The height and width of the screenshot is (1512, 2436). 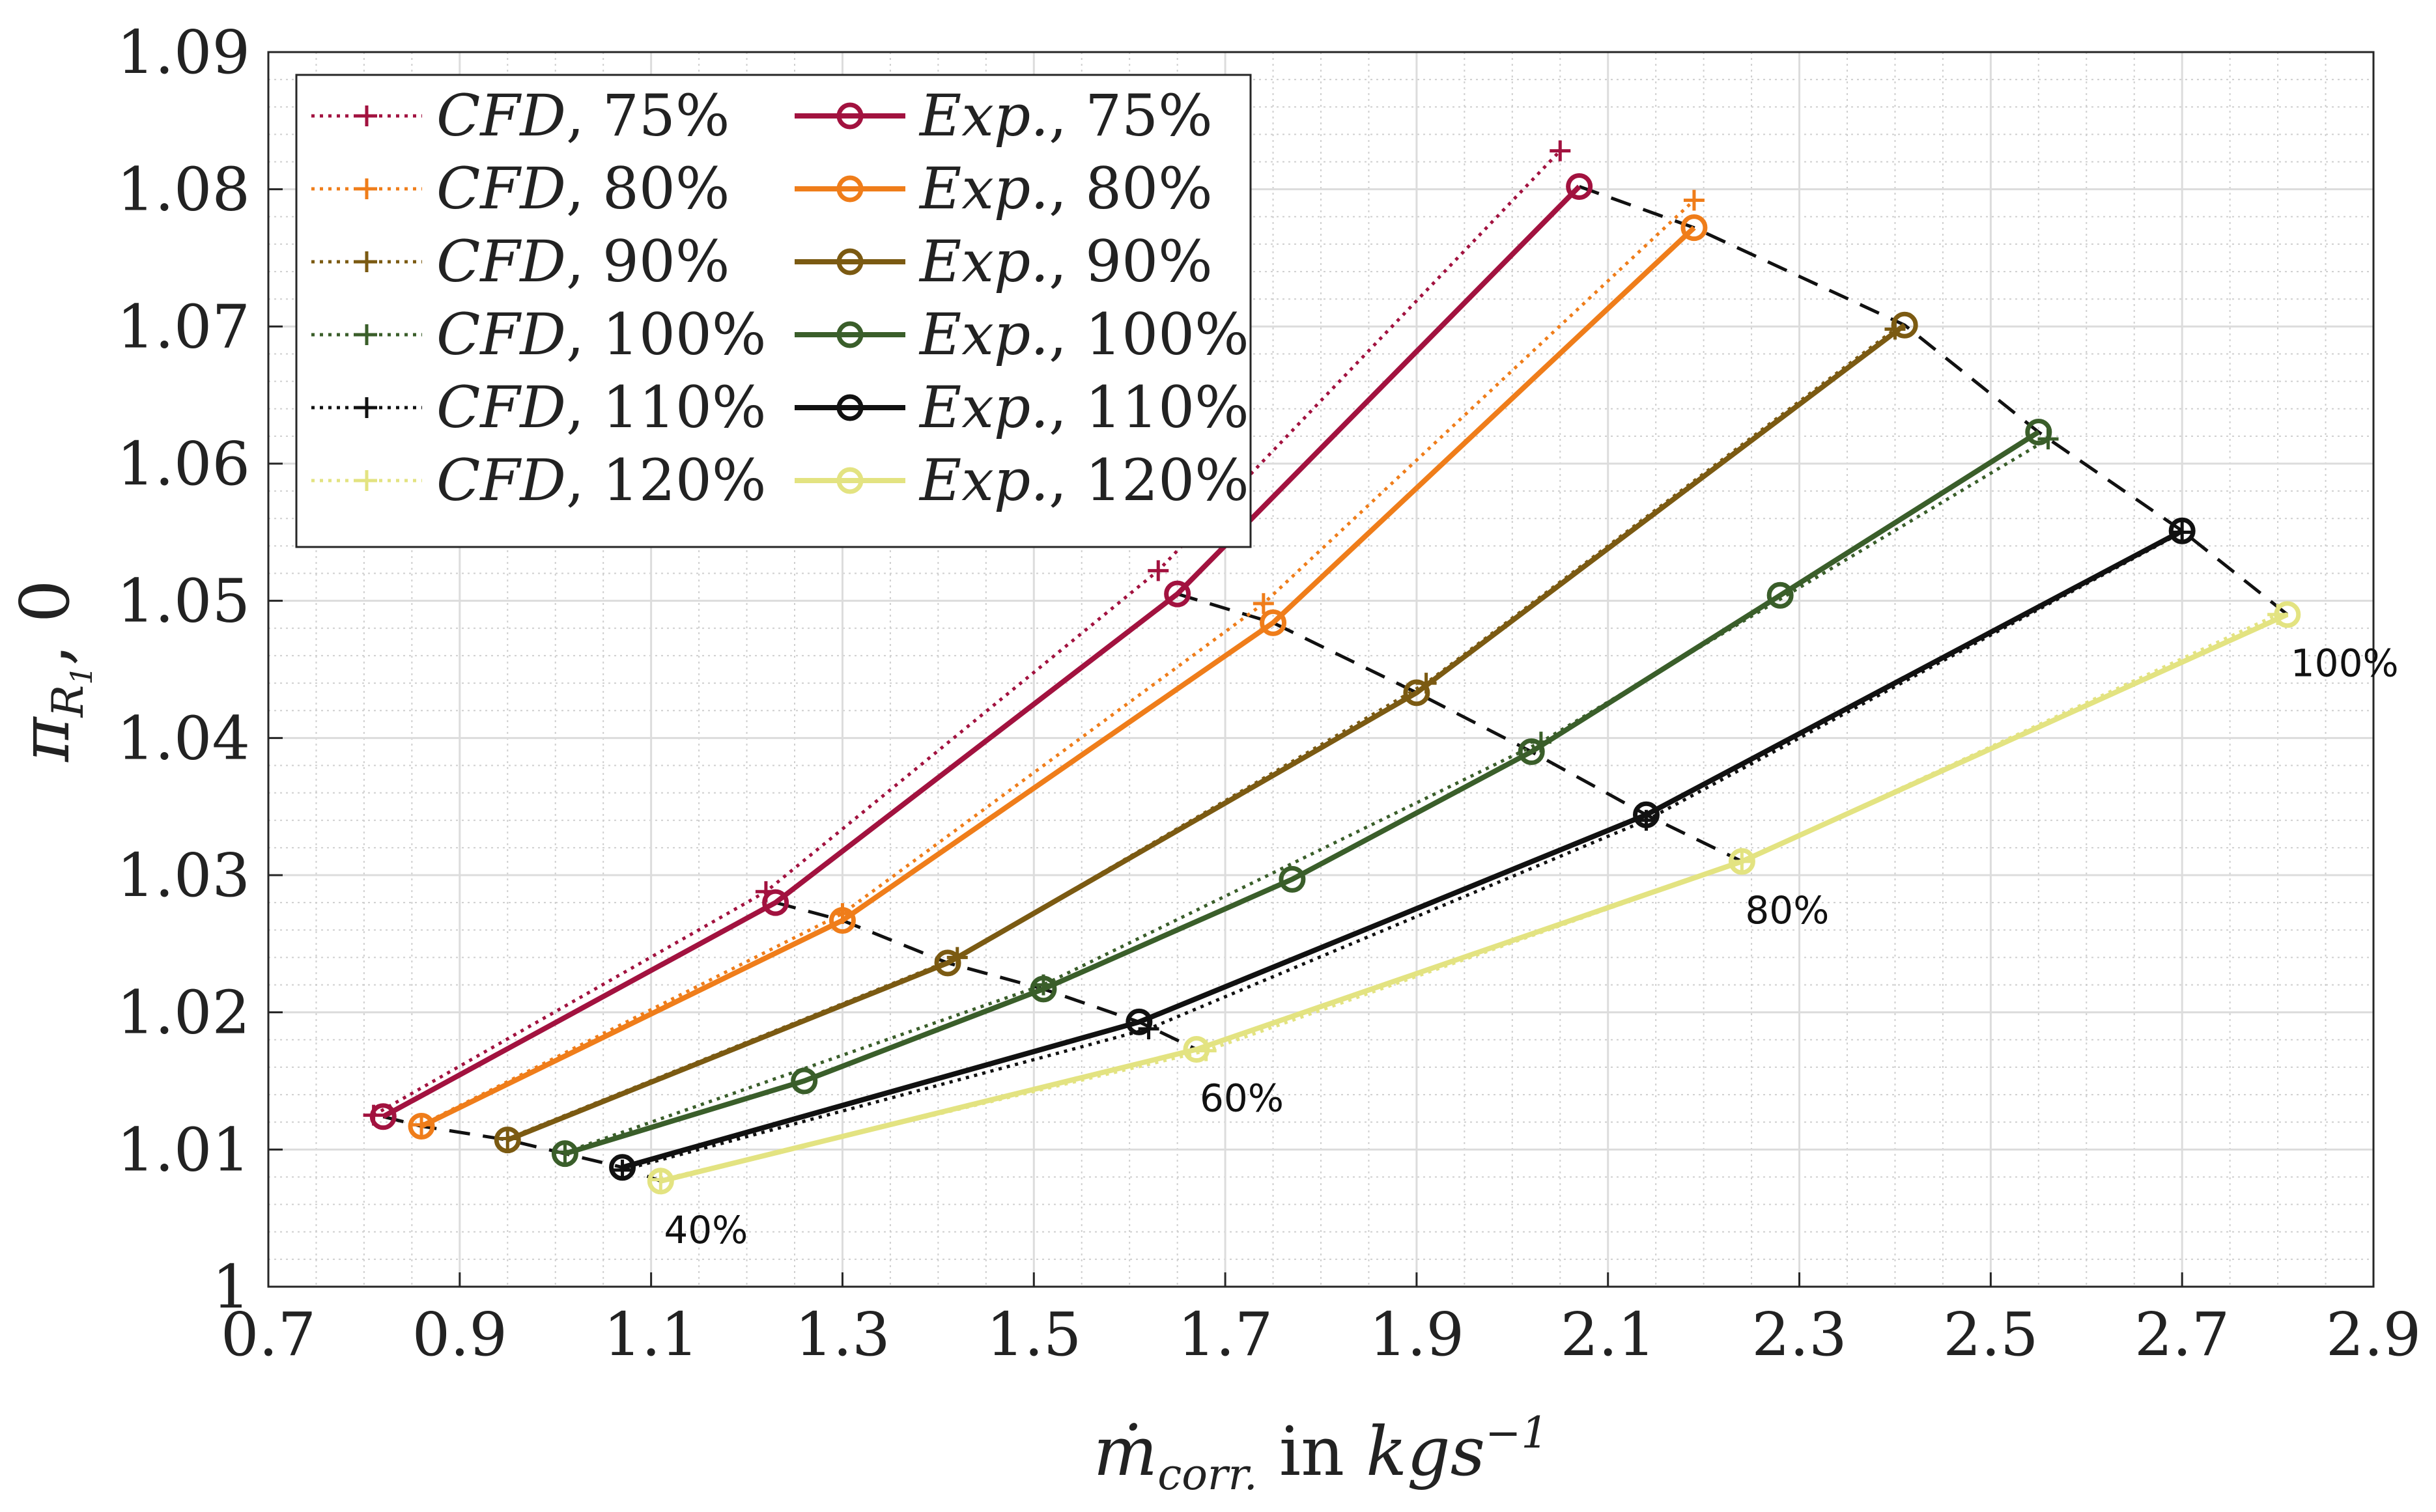 What do you see at coordinates (1065, 116) in the screenshot?
I see `legend-label: Exp., 75%` at bounding box center [1065, 116].